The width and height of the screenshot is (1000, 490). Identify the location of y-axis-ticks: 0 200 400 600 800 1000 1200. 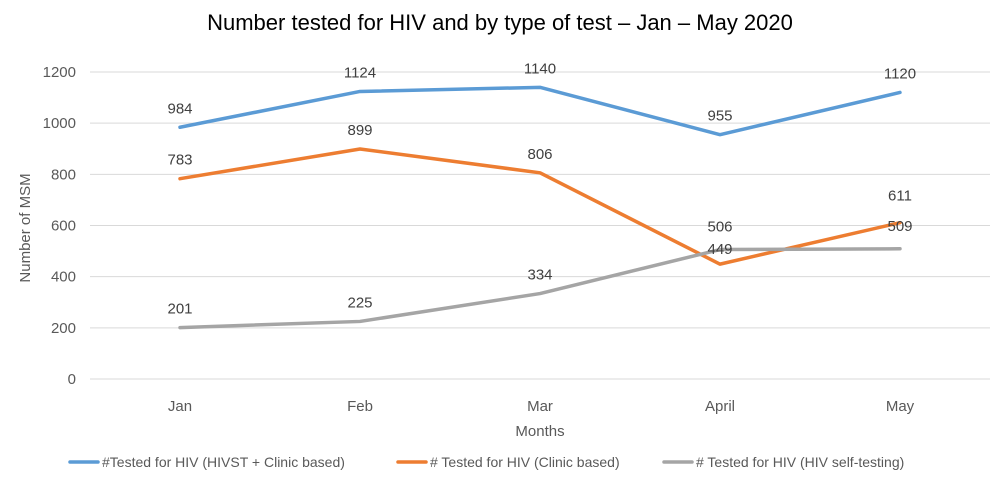
(59, 226).